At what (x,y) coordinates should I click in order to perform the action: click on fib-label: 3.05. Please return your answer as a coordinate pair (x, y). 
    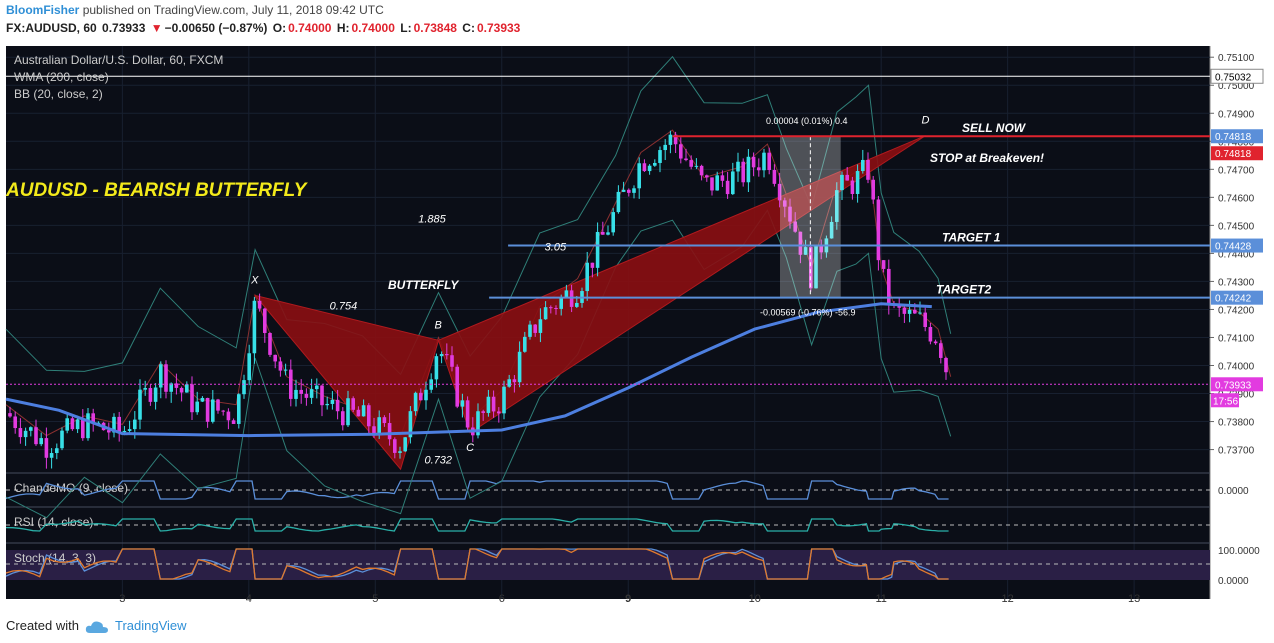
    Looking at the image, I should click on (556, 248).